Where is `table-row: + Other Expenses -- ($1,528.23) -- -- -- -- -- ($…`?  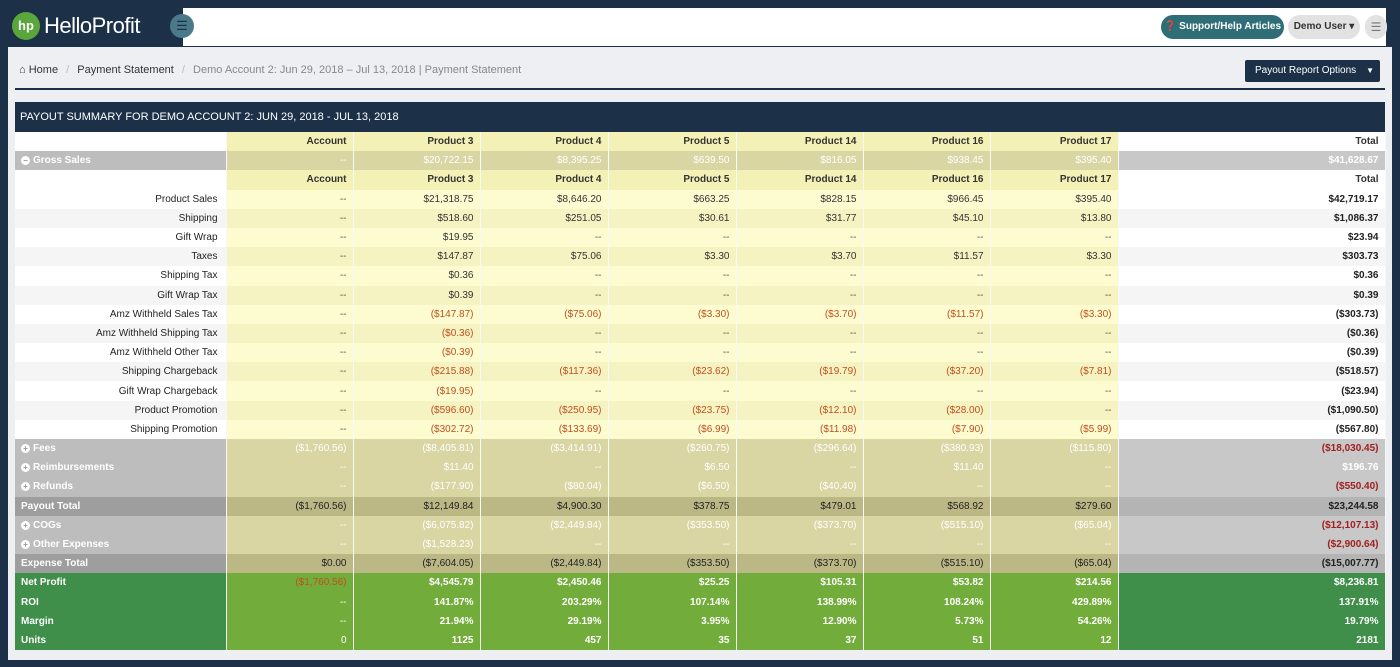 table-row: + Other Expenses -- ($1,528.23) -- -- -- -- -- ($… is located at coordinates (700, 544).